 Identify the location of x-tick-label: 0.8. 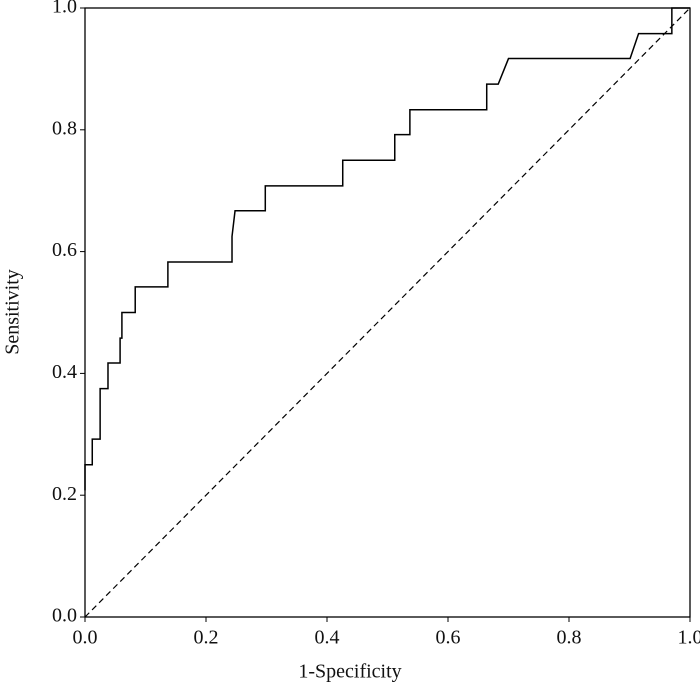
(569, 638).